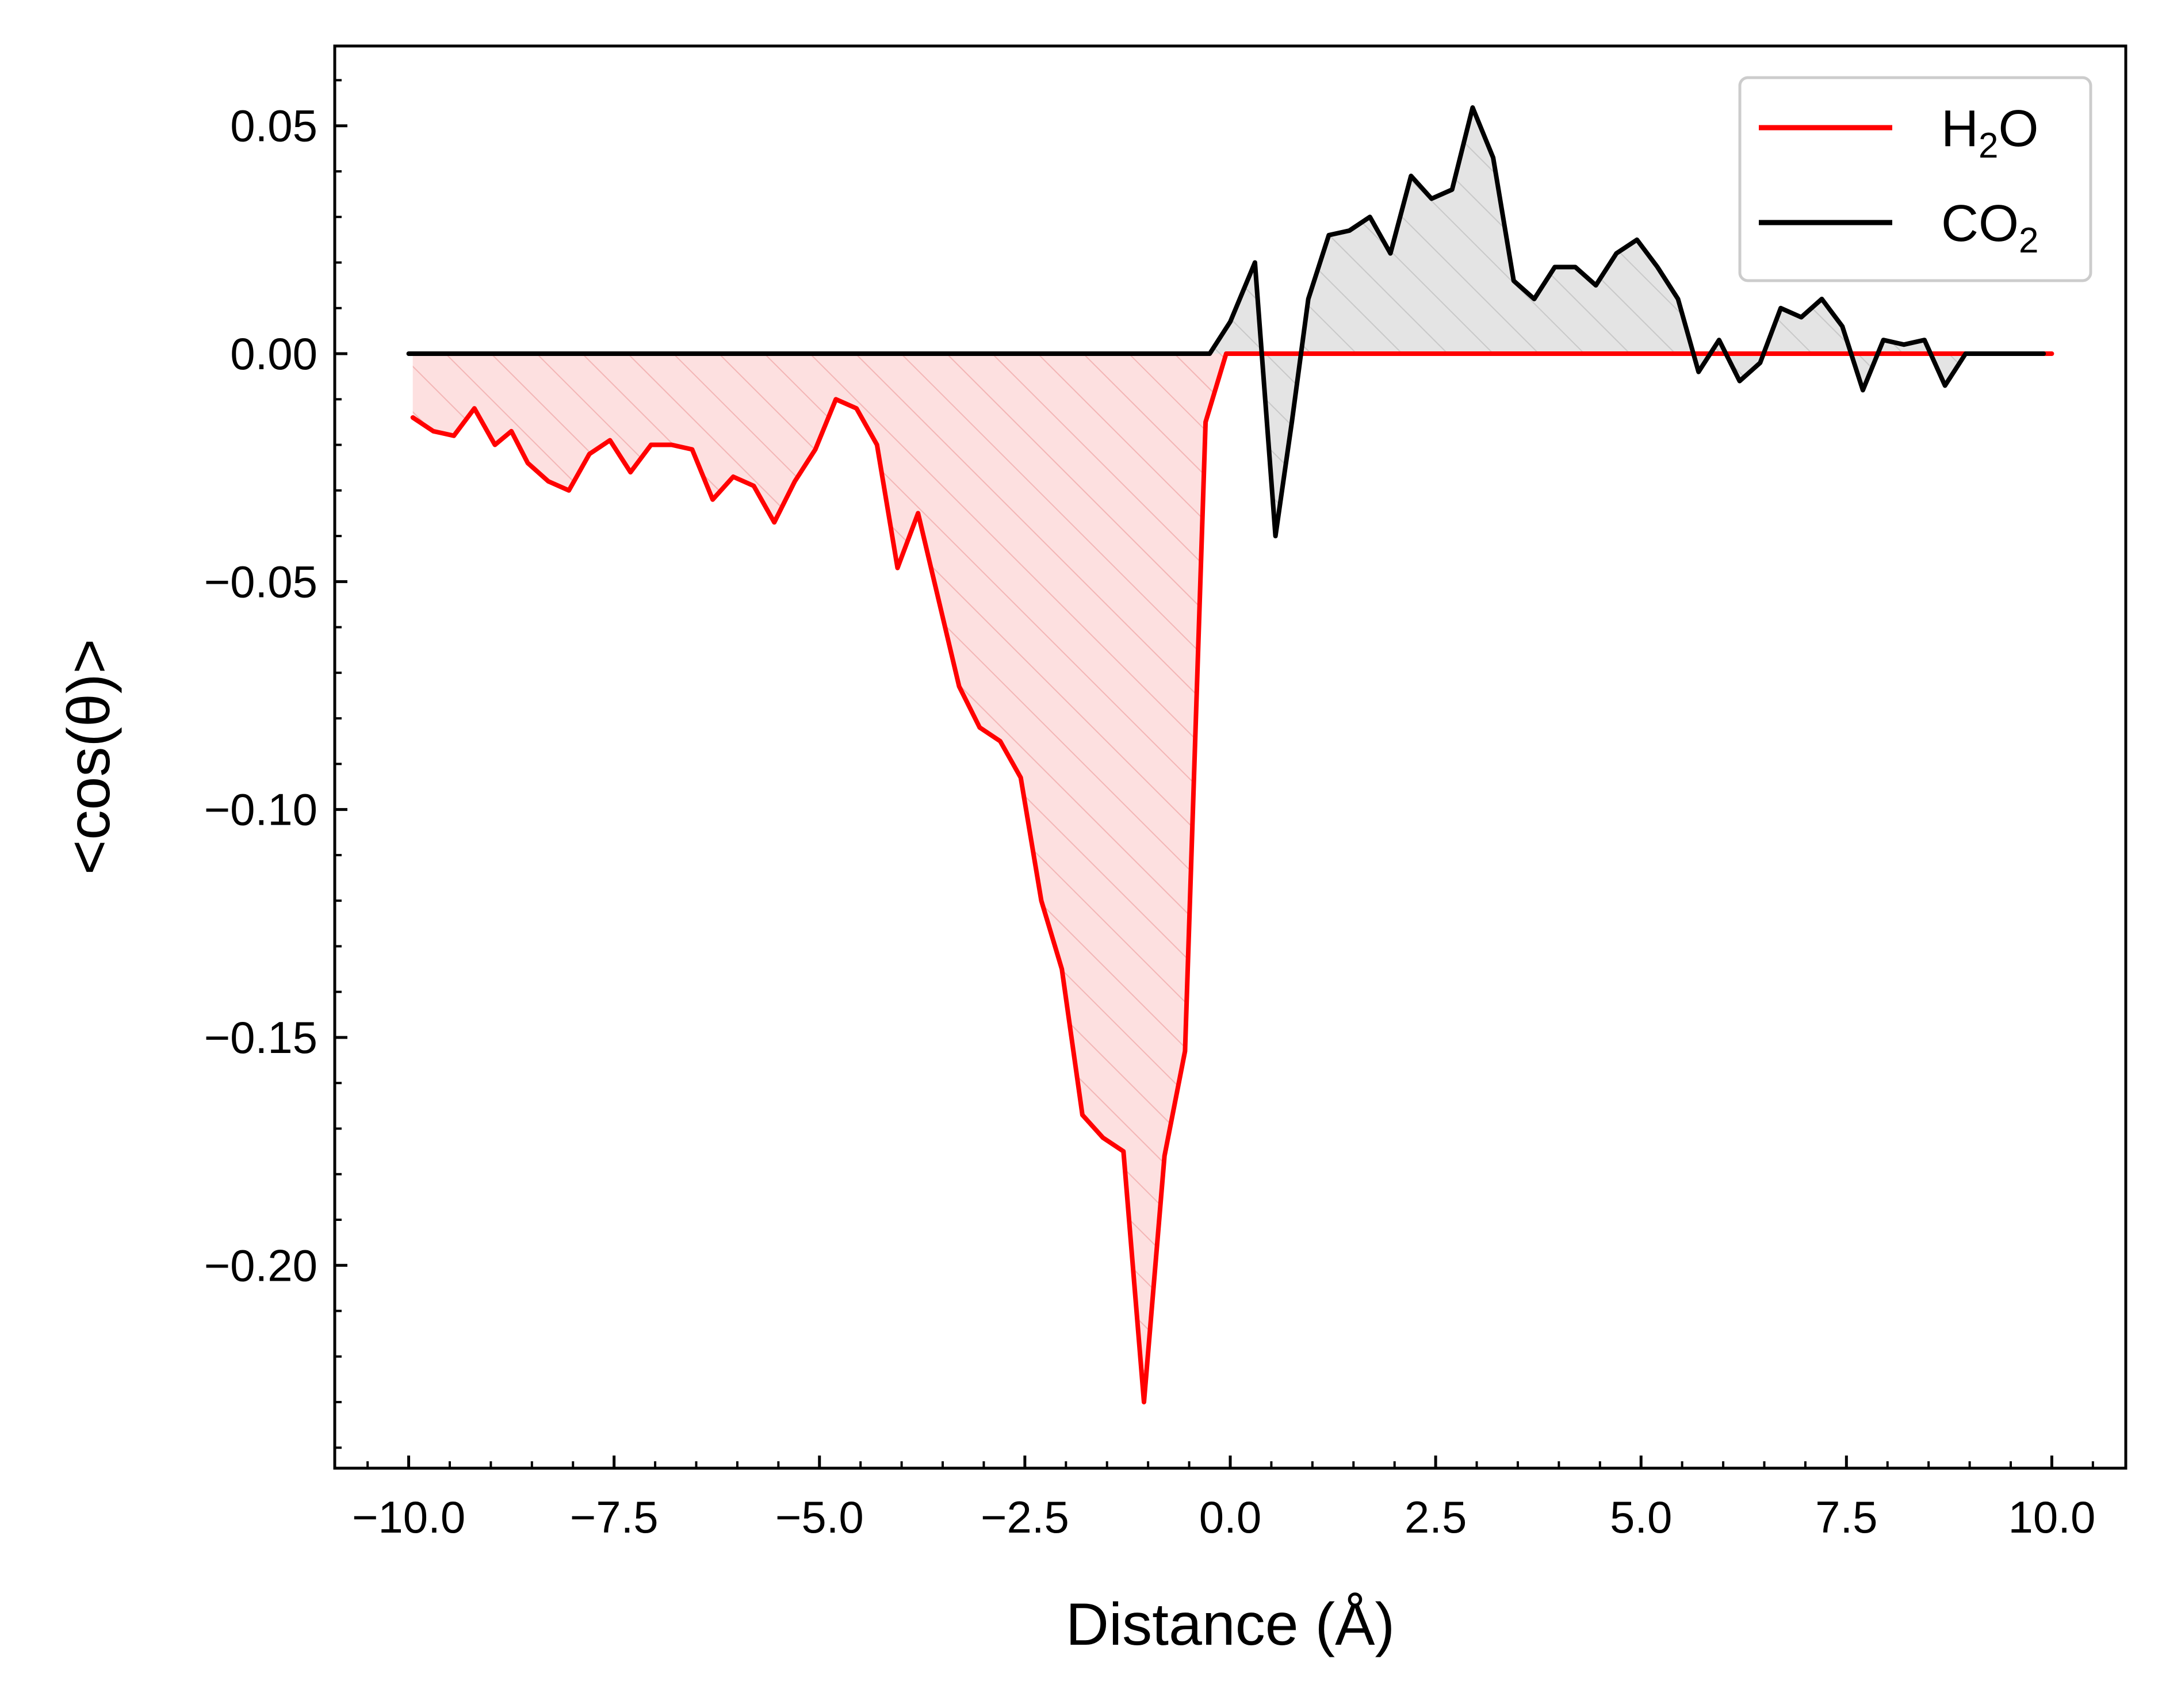 Image resolution: width=2162 pixels, height=1708 pixels. What do you see at coordinates (1025, 1517) in the screenshot?
I see `x-tick-label: −2.5` at bounding box center [1025, 1517].